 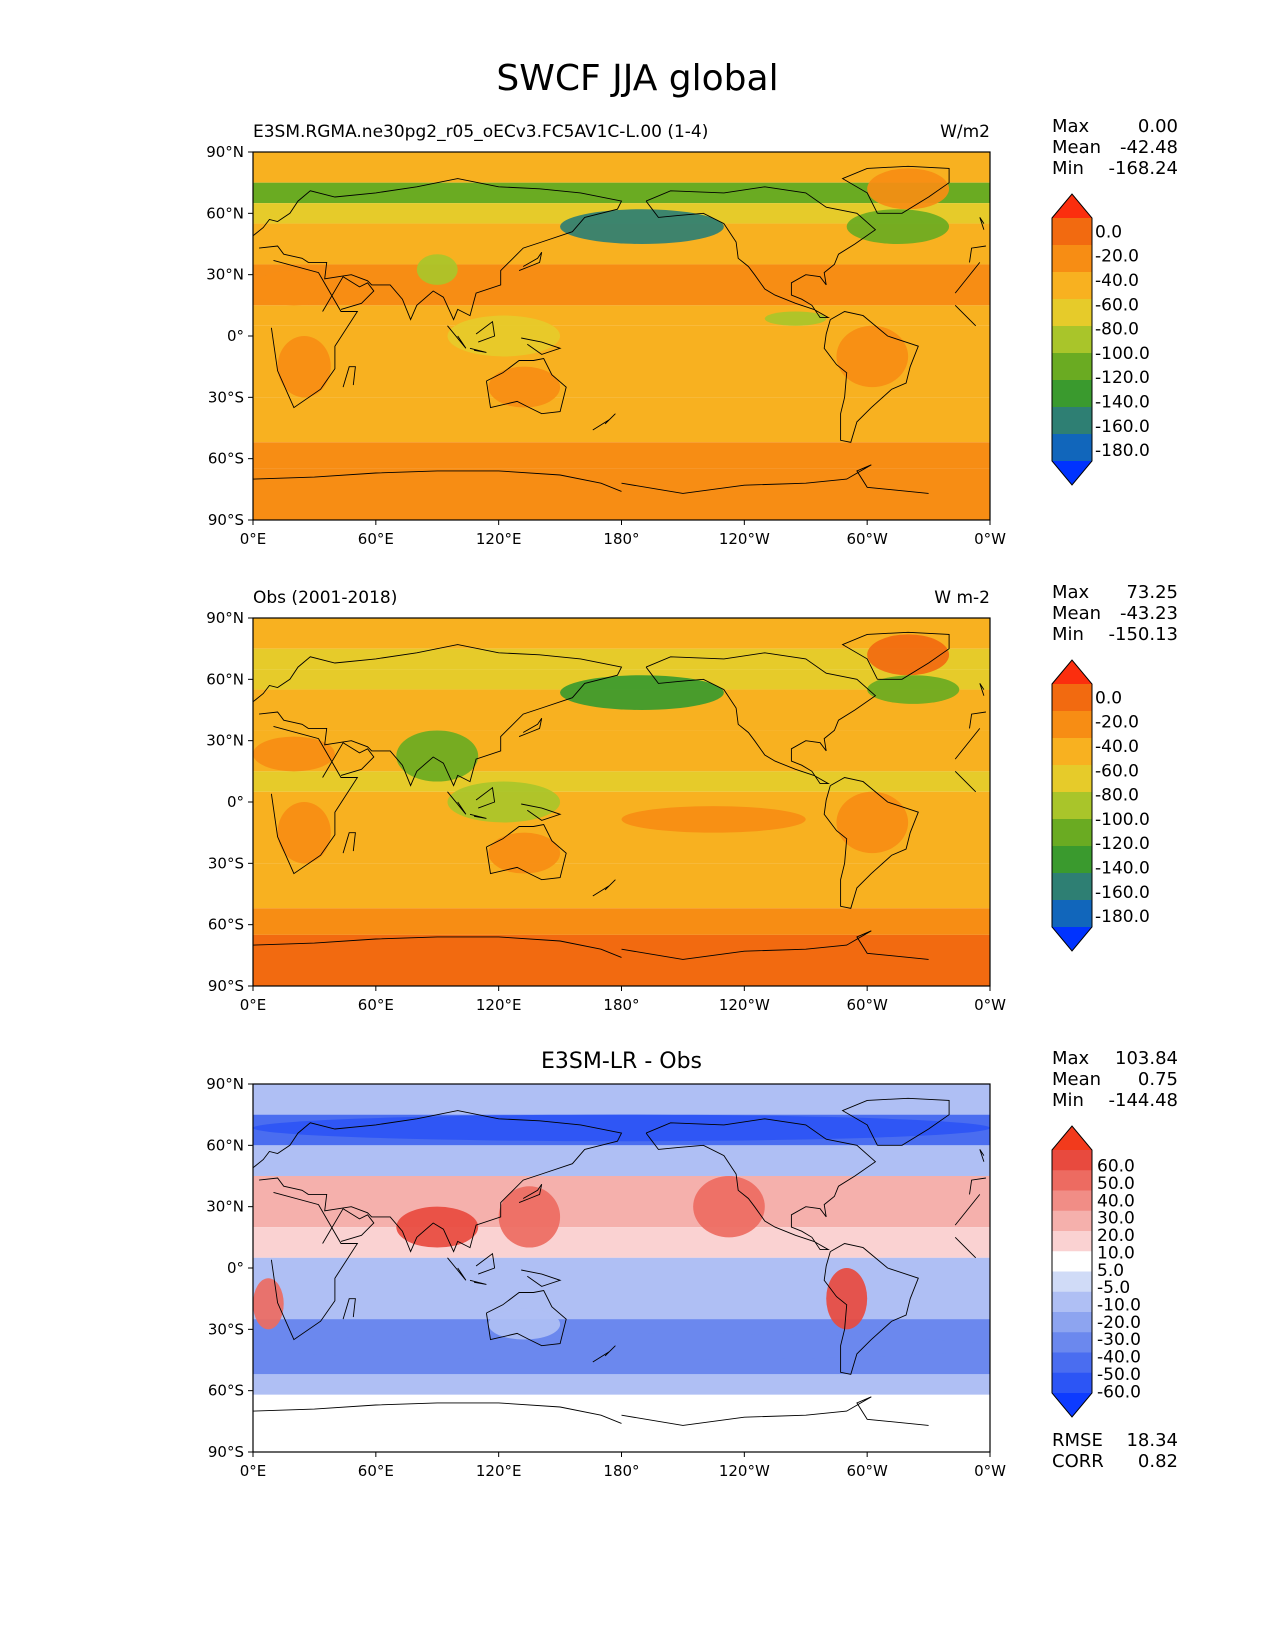 I want to click on stat-row: Min -168.24, so click(x=1115, y=168).